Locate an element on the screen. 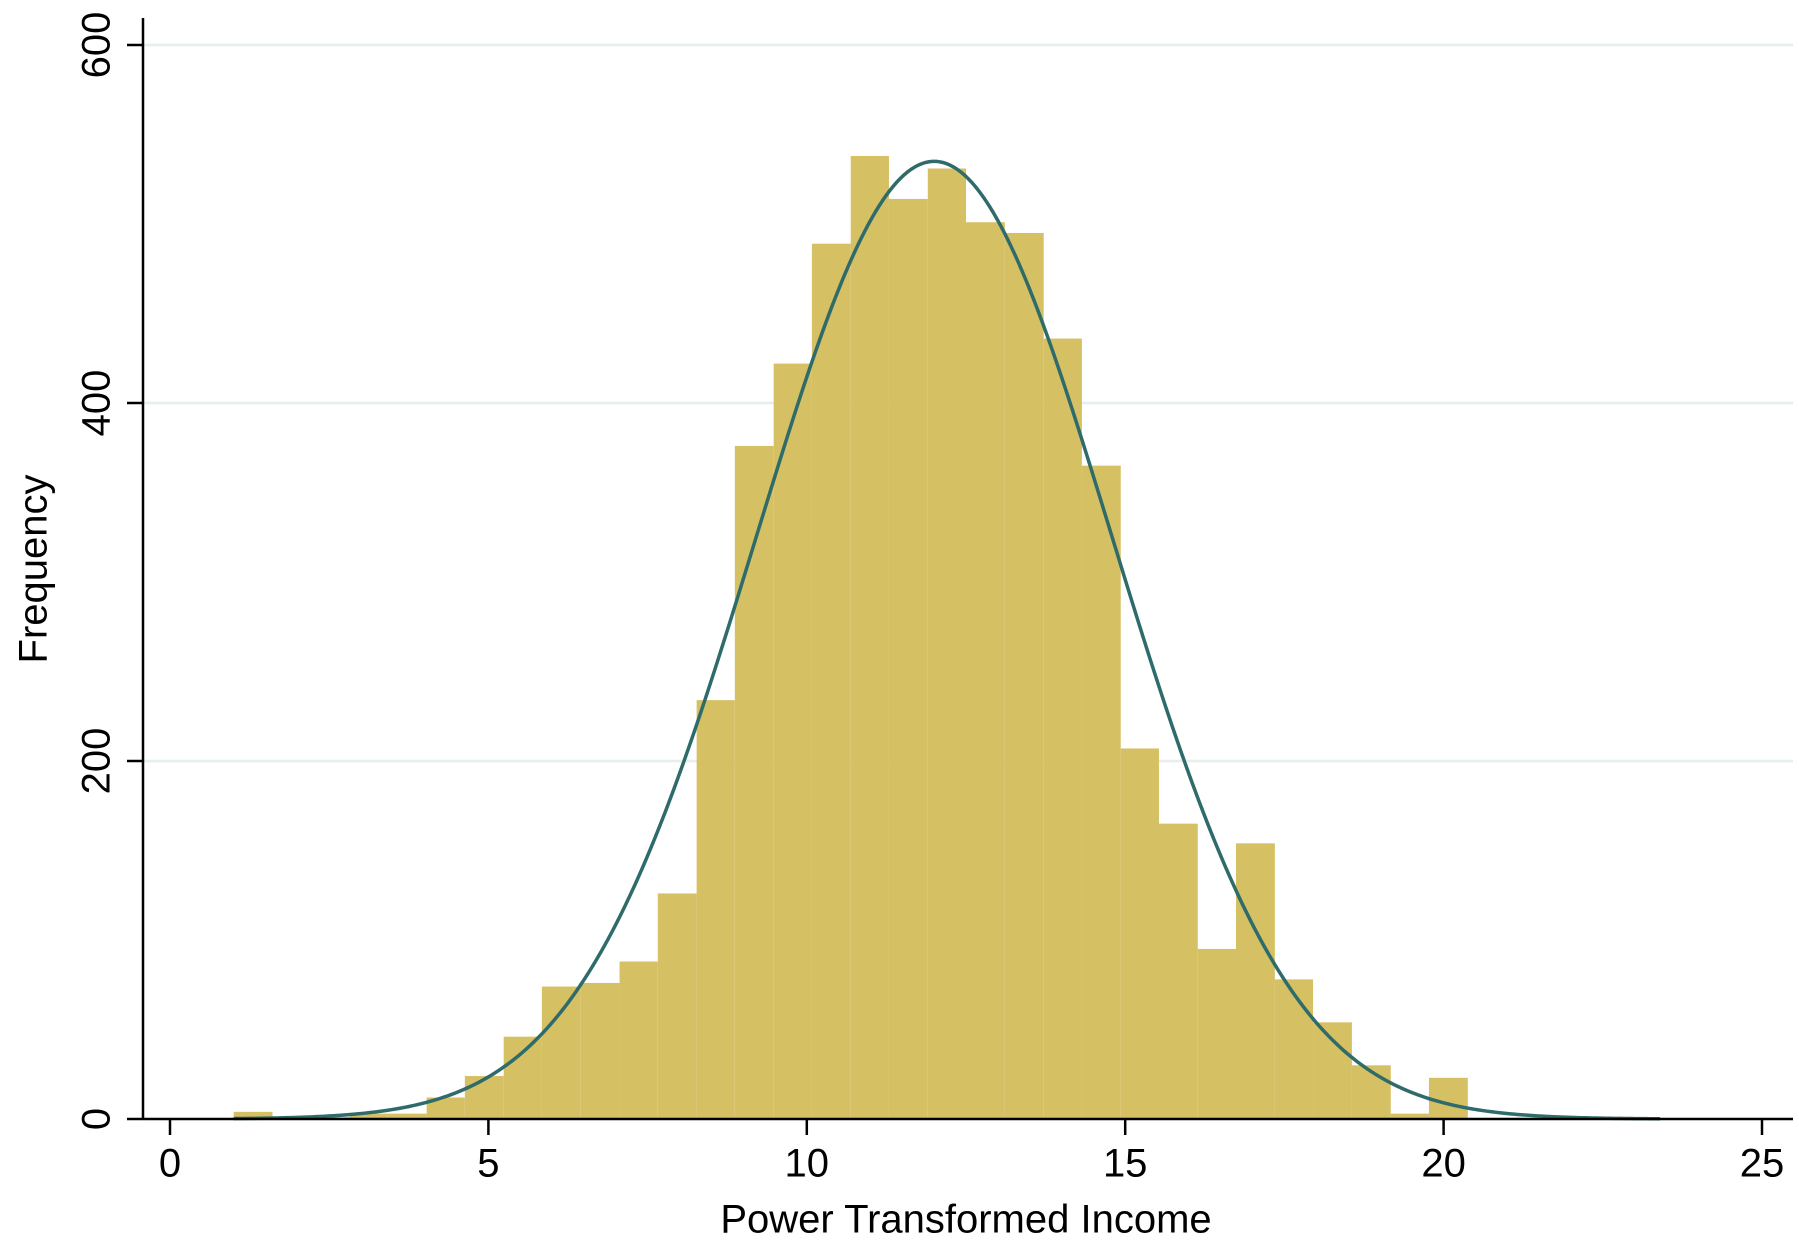 This screenshot has height=1246, width=1799. x-tick-label: 0 is located at coordinates (170, 1164).